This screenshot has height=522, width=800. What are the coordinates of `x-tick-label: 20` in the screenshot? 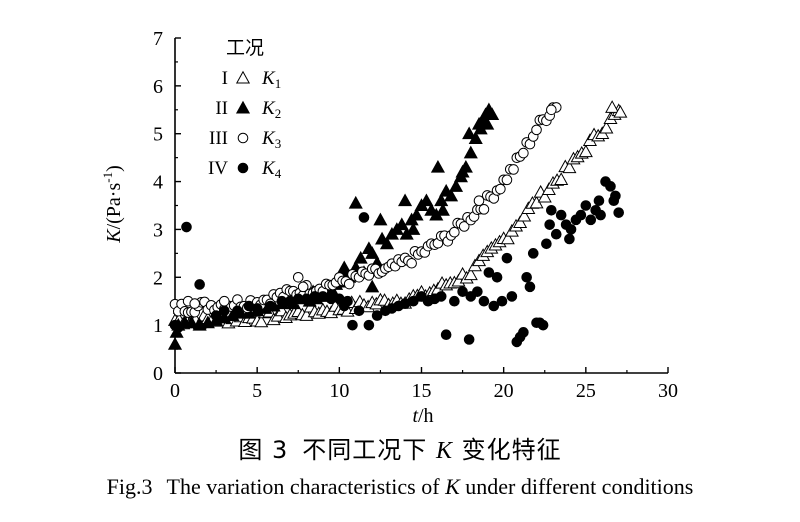 It's located at (504, 391).